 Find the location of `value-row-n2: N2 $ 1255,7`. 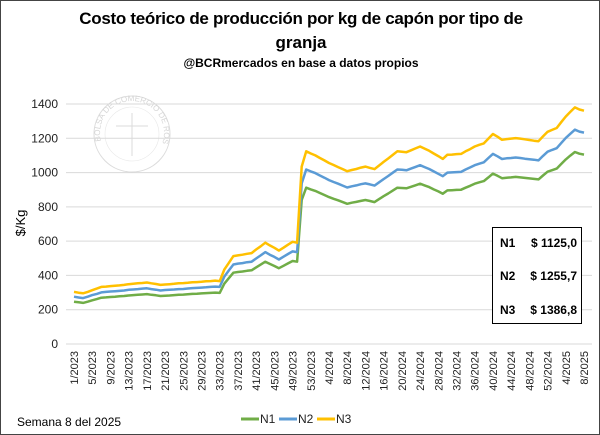

value-row-n2: N2 $ 1255,7 is located at coordinates (540, 276).